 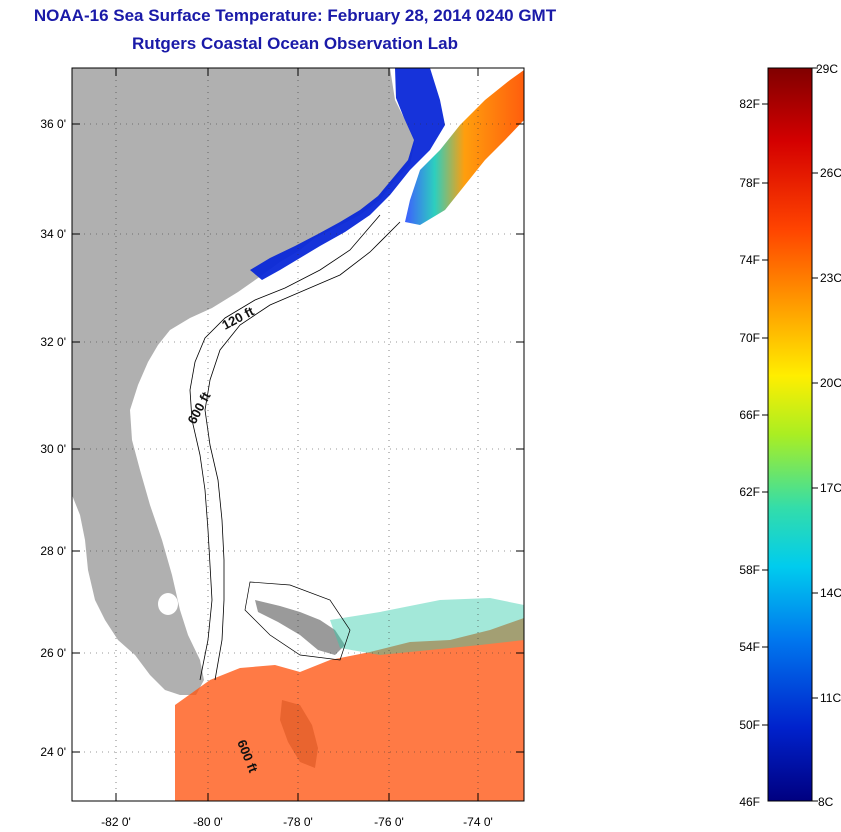 What do you see at coordinates (749, 183) in the screenshot?
I see `colorbar-label-78f: 78F` at bounding box center [749, 183].